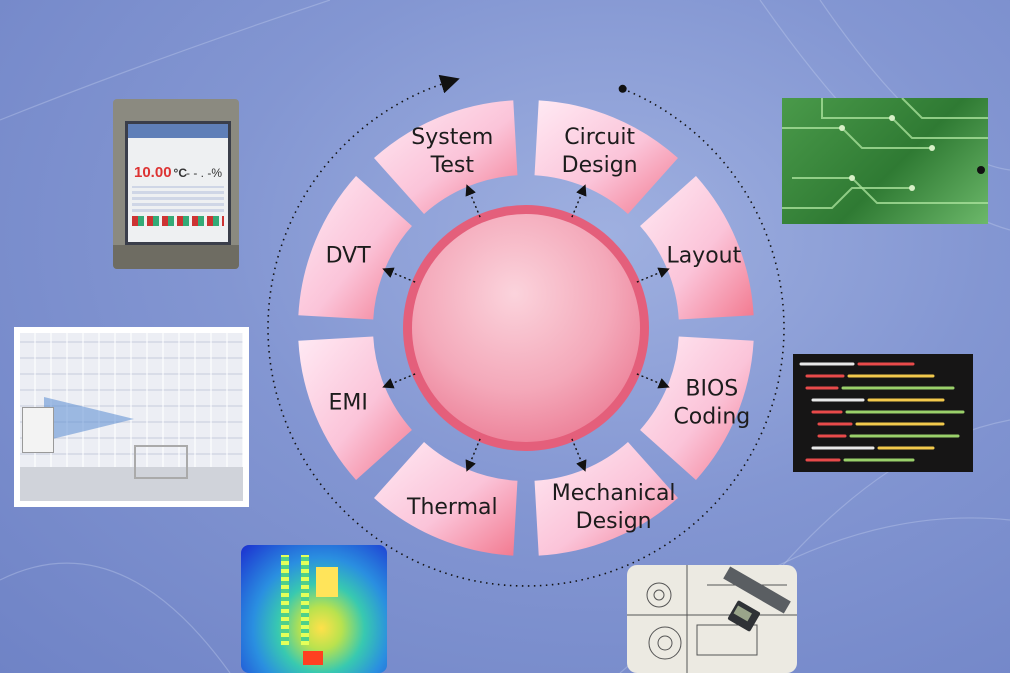 This screenshot has height=673, width=1010. I want to click on segment-label-dvt: DVT, so click(349, 255).